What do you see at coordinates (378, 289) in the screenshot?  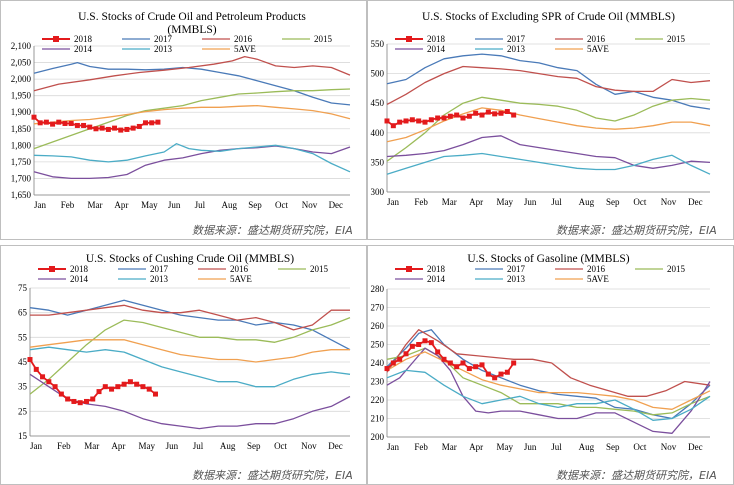 I see `y-tick-label: 280` at bounding box center [378, 289].